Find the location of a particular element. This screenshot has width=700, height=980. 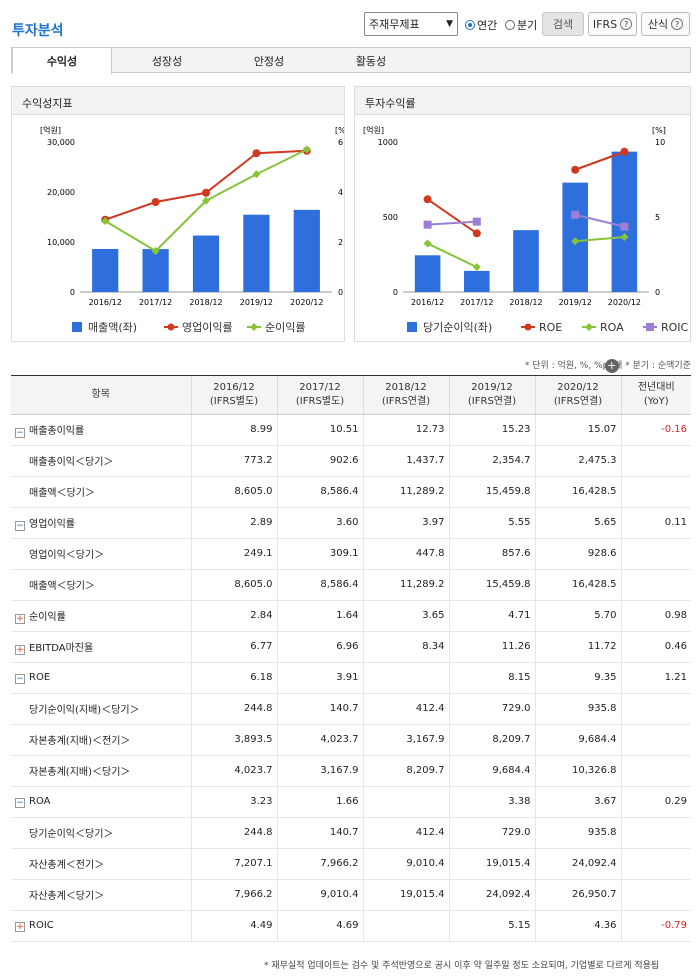

x-tick-label: 2017/12 is located at coordinates (155, 302).